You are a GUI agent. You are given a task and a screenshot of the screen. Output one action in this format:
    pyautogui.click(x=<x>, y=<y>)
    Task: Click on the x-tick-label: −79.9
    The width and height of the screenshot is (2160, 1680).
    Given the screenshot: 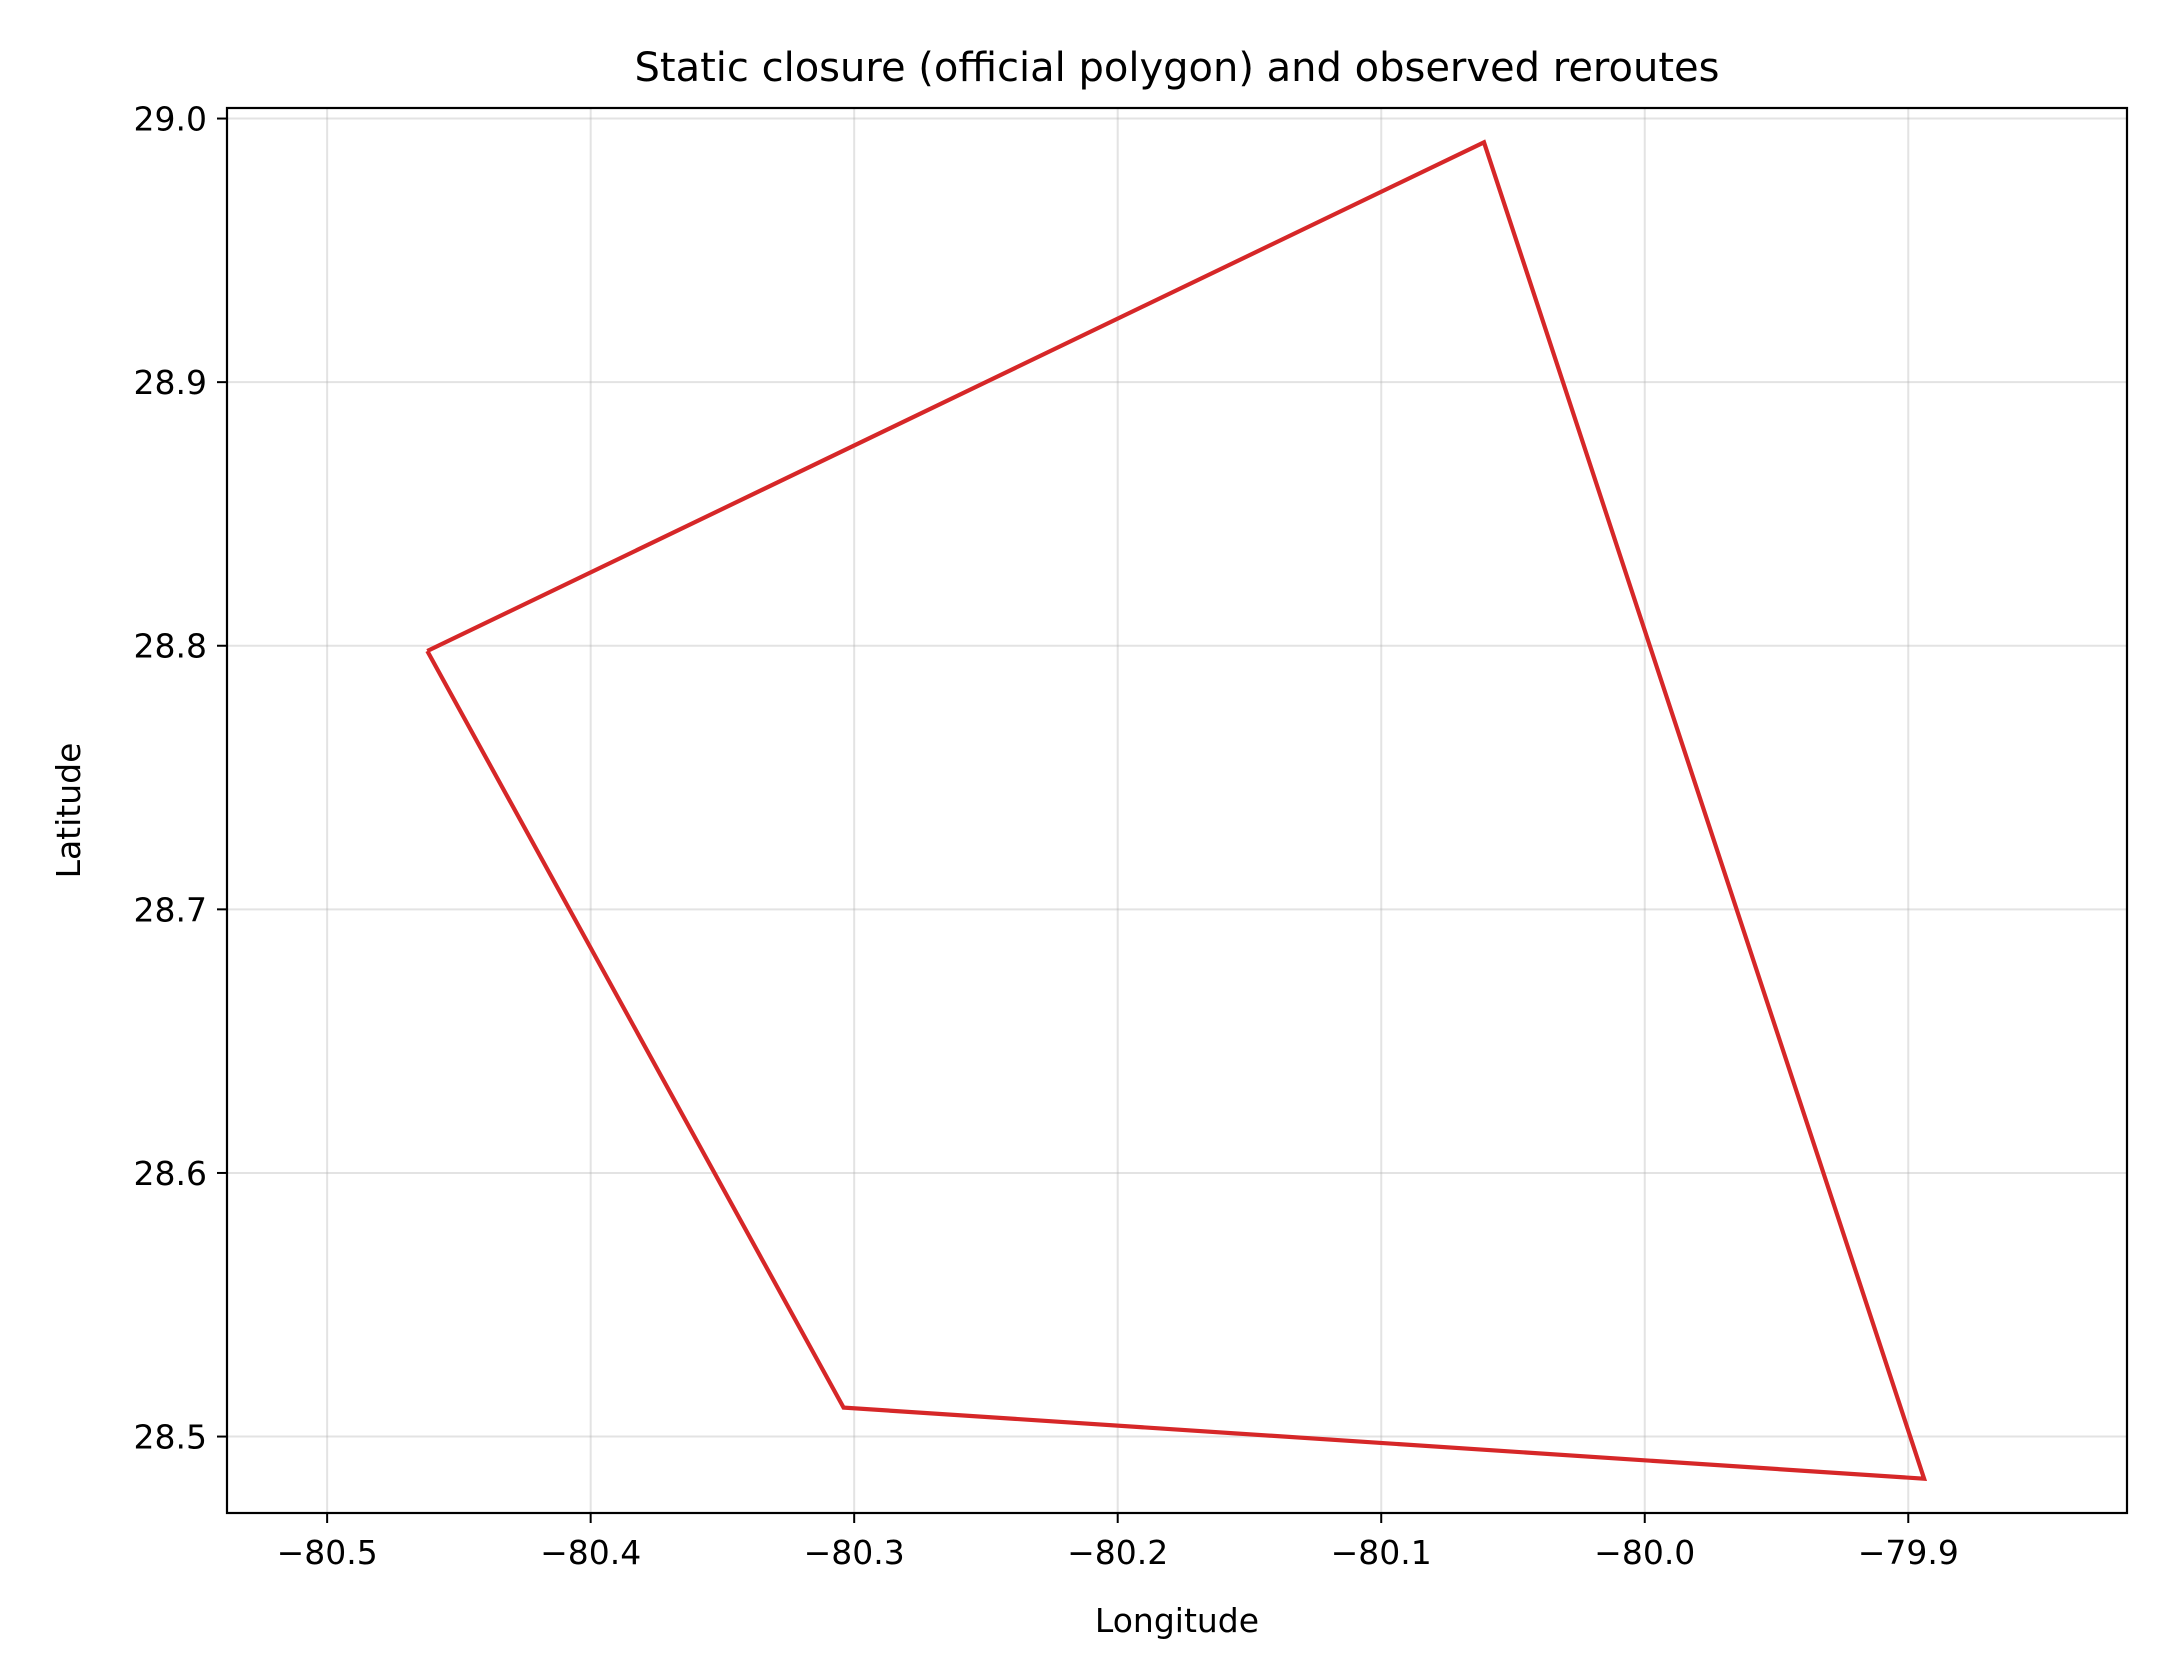 What is the action you would take?
    pyautogui.click(x=1908, y=1552)
    